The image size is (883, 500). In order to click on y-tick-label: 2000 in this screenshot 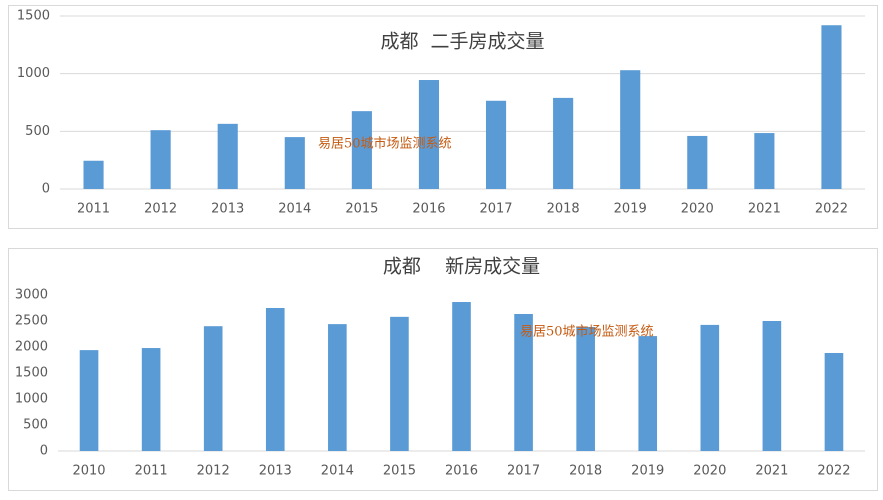, I will do `click(31, 347)`.